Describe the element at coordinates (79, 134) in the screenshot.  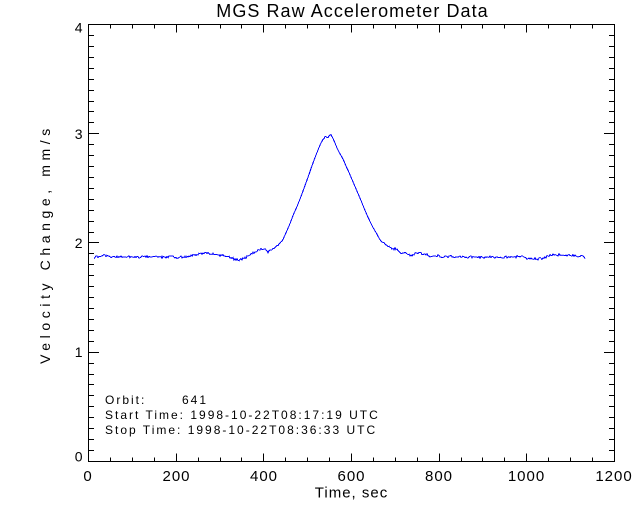
I see `svg-text: 3` at that location.